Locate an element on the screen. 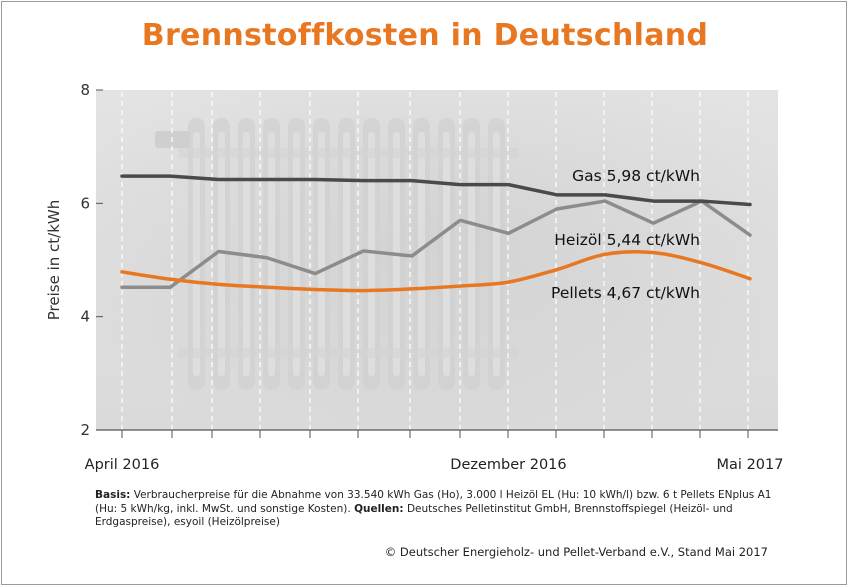 This screenshot has width=850, height=588. radiator-bottom-pipe is located at coordinates (348, 353).